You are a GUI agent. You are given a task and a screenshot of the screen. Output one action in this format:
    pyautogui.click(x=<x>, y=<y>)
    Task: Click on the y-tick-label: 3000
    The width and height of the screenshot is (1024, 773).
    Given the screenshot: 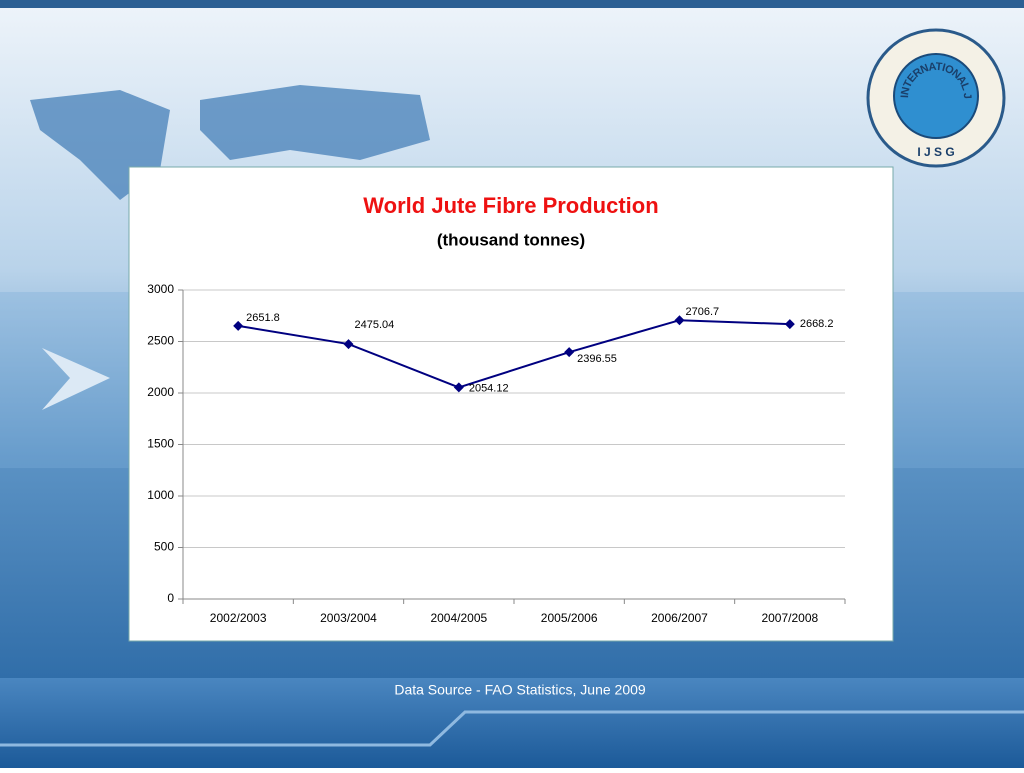 What is the action you would take?
    pyautogui.click(x=160, y=289)
    